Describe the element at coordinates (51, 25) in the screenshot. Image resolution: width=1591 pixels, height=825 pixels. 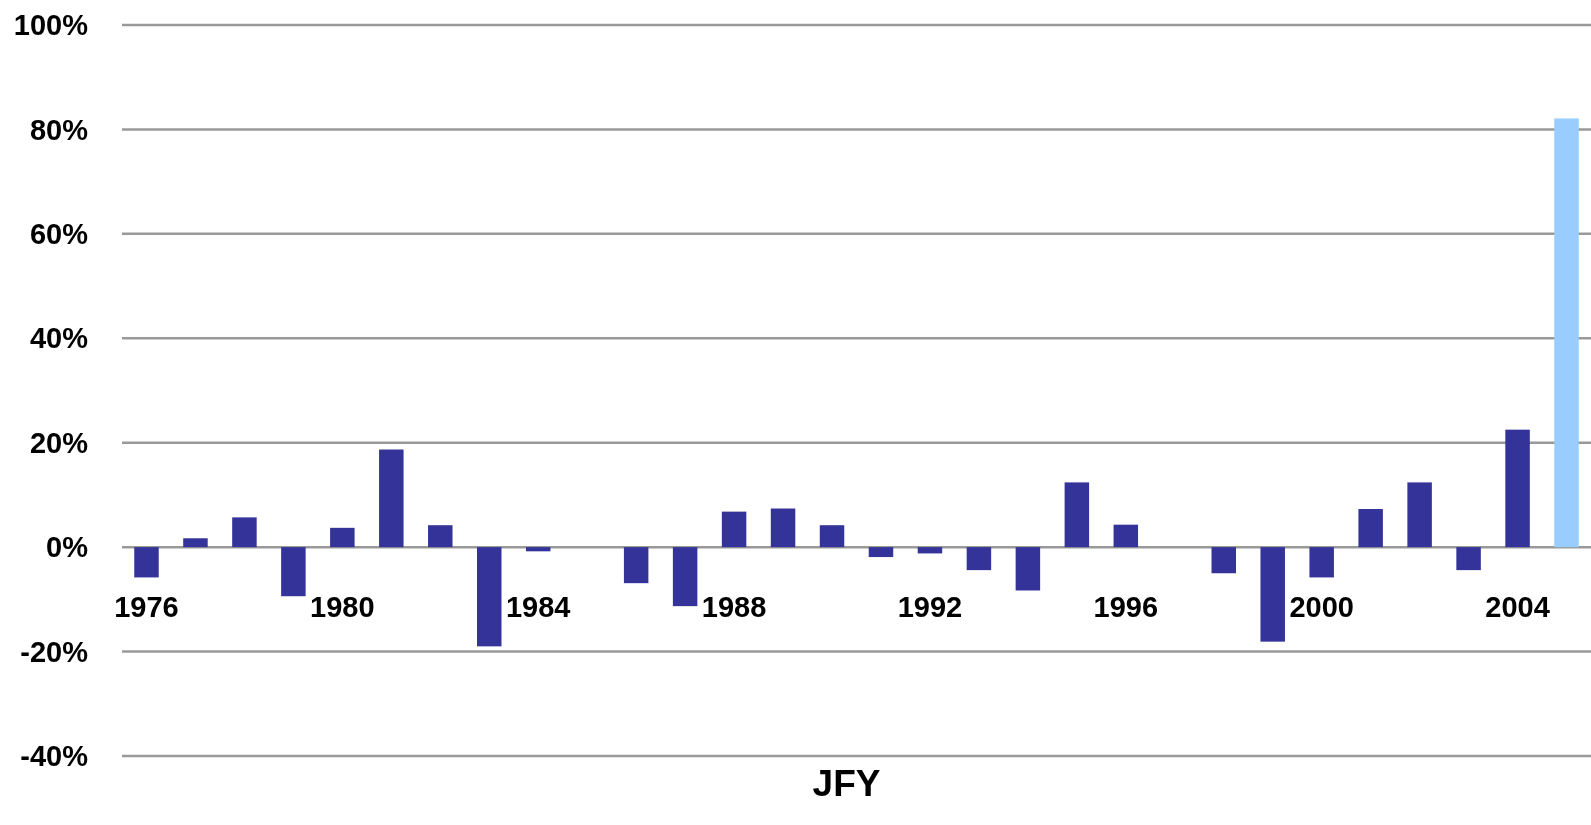
I see `y-tick-label: 100%` at that location.